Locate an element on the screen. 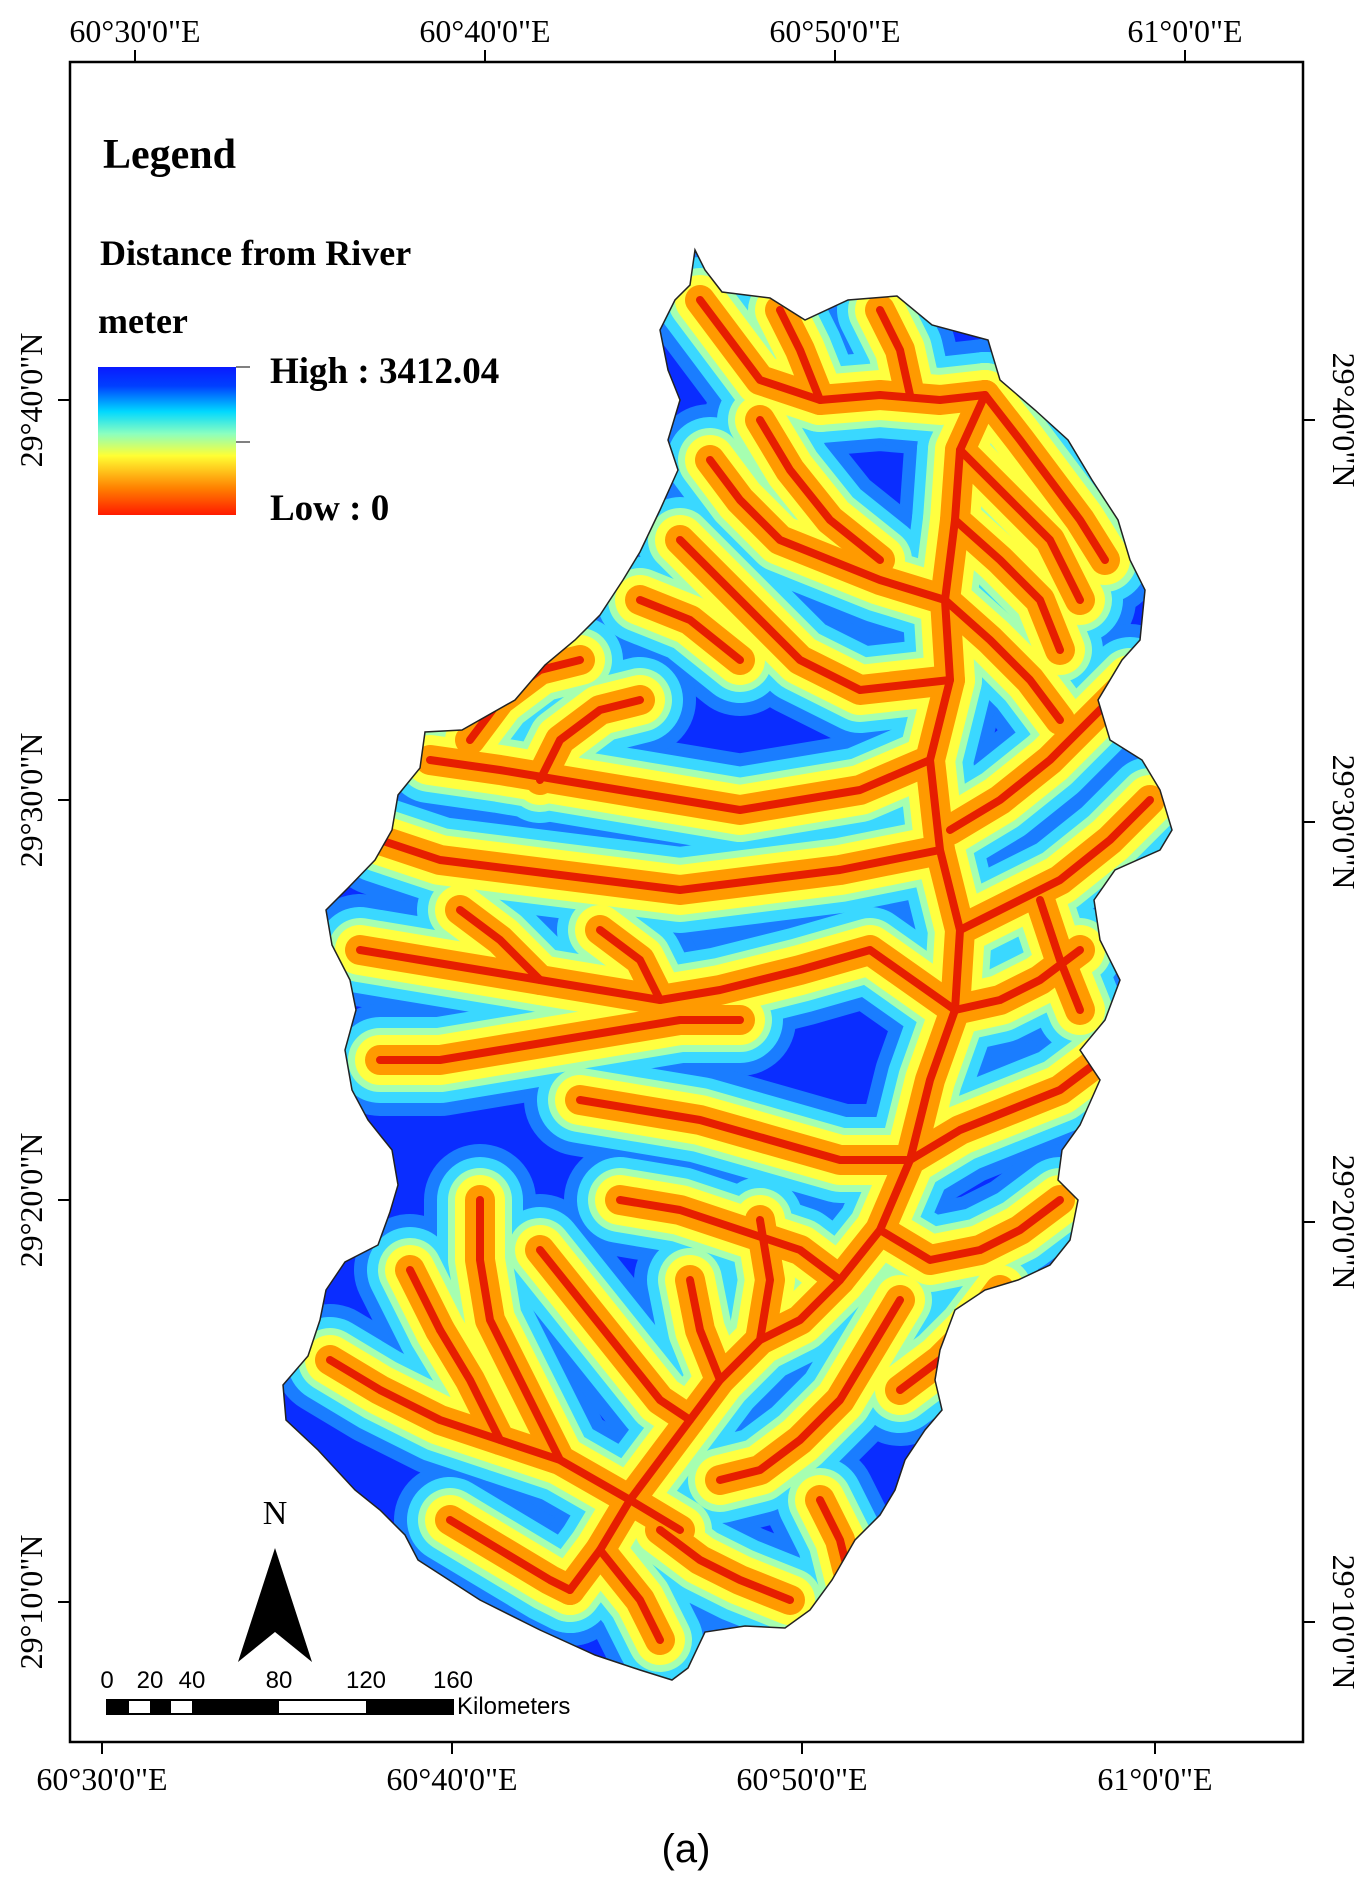 This screenshot has width=1371, height=1888. north-arrow: N is located at coordinates (275, 1578).